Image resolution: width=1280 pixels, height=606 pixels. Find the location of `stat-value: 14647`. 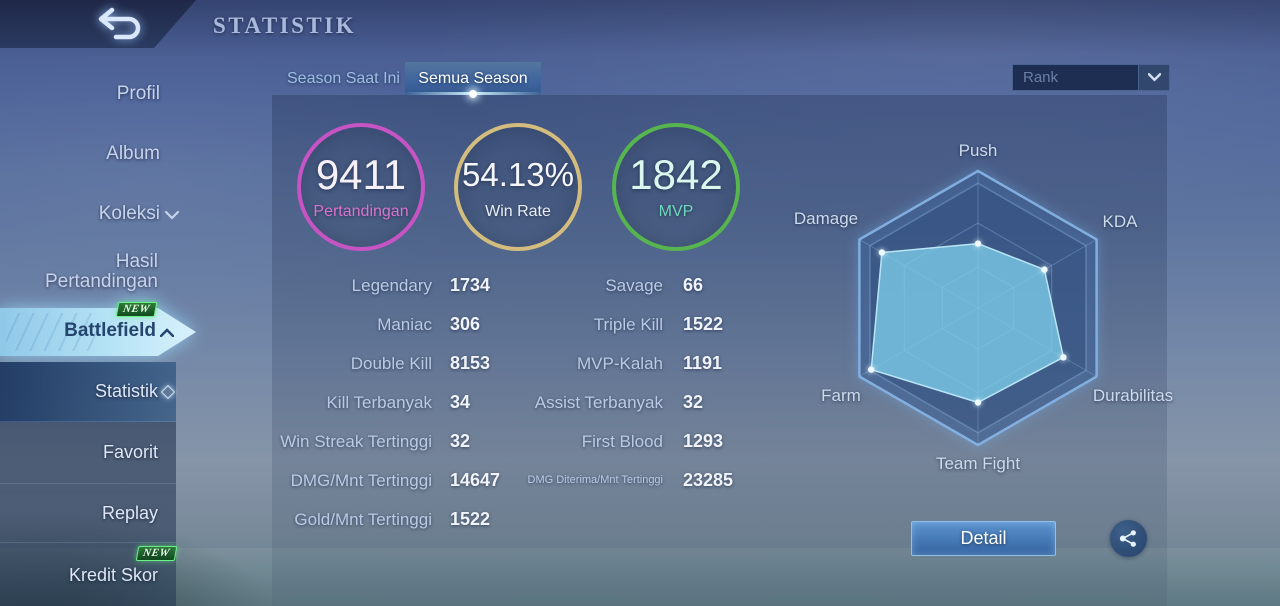

stat-value: 14647 is located at coordinates (475, 480).